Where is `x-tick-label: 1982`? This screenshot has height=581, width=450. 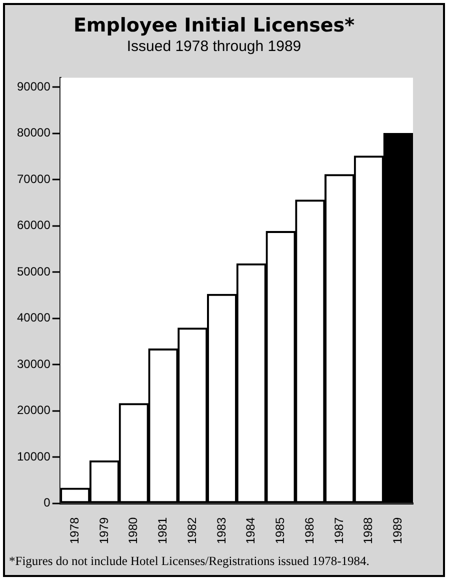
x-tick-label: 1982 is located at coordinates (191, 530).